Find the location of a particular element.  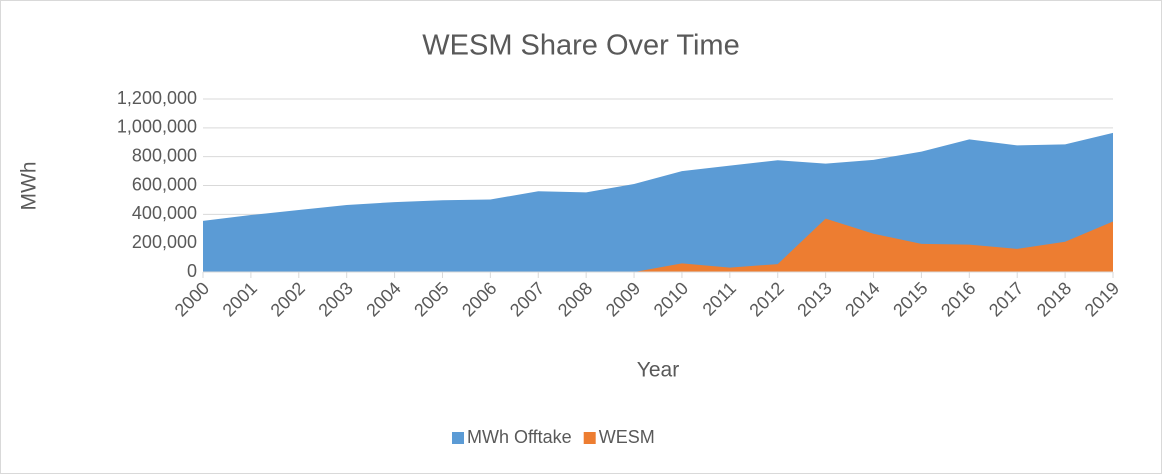

y-tick-label: 0 is located at coordinates (192, 271).